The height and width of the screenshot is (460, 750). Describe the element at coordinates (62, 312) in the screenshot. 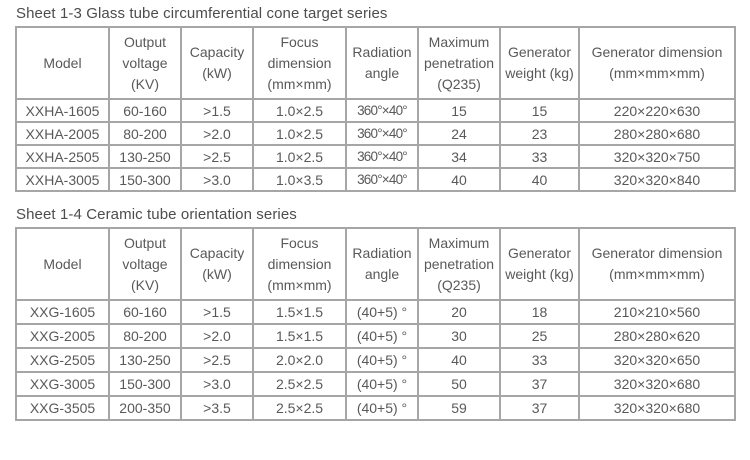

I see `cell-model: XXG-1605` at that location.